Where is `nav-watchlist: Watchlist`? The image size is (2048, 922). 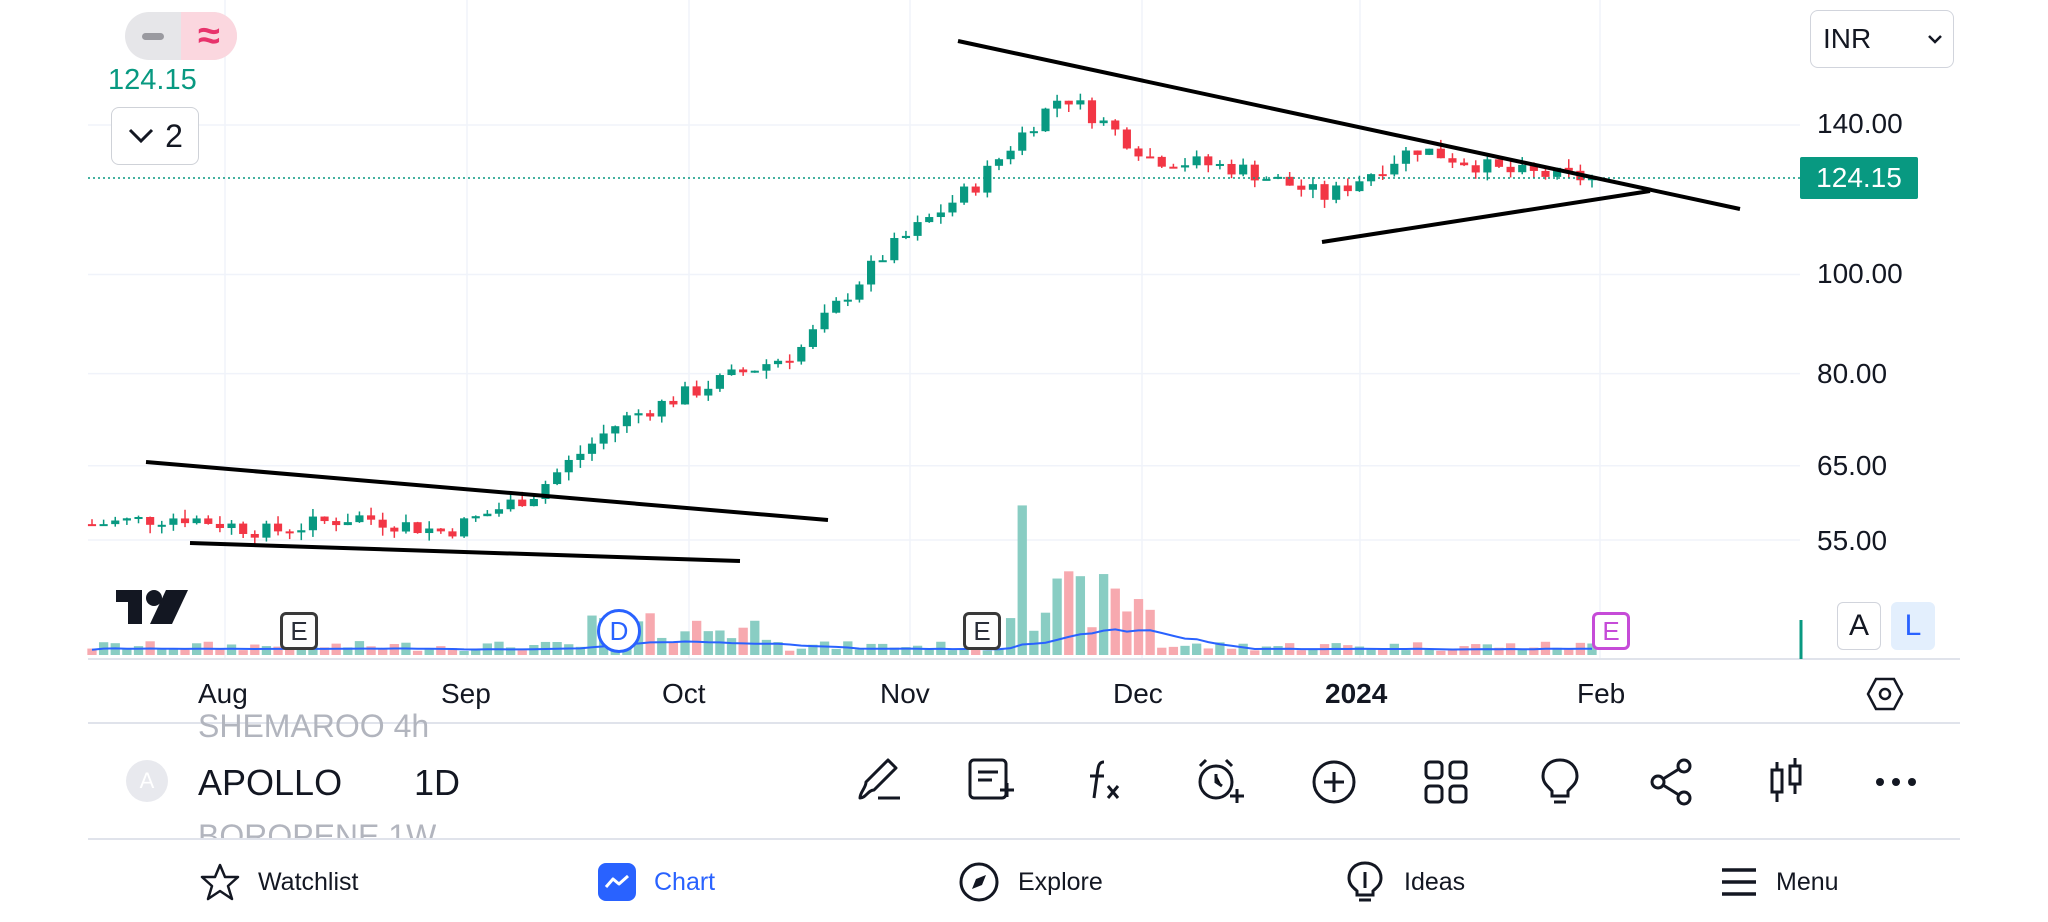
nav-watchlist: Watchlist is located at coordinates (279, 882).